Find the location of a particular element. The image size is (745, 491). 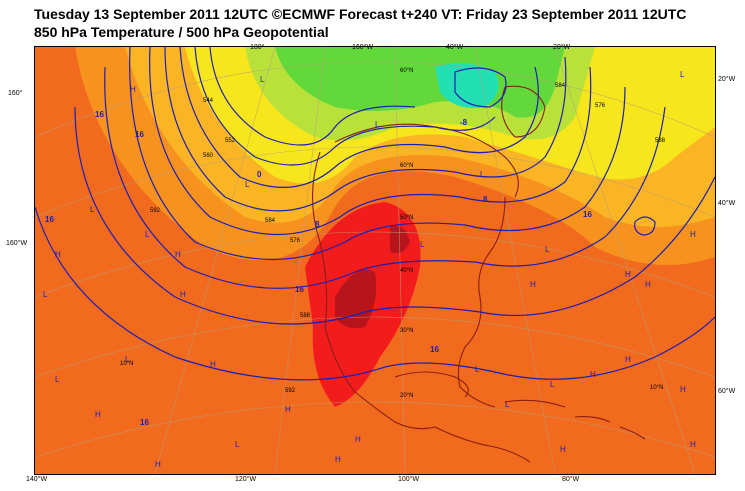

contour-label: 544 is located at coordinates (208, 101).